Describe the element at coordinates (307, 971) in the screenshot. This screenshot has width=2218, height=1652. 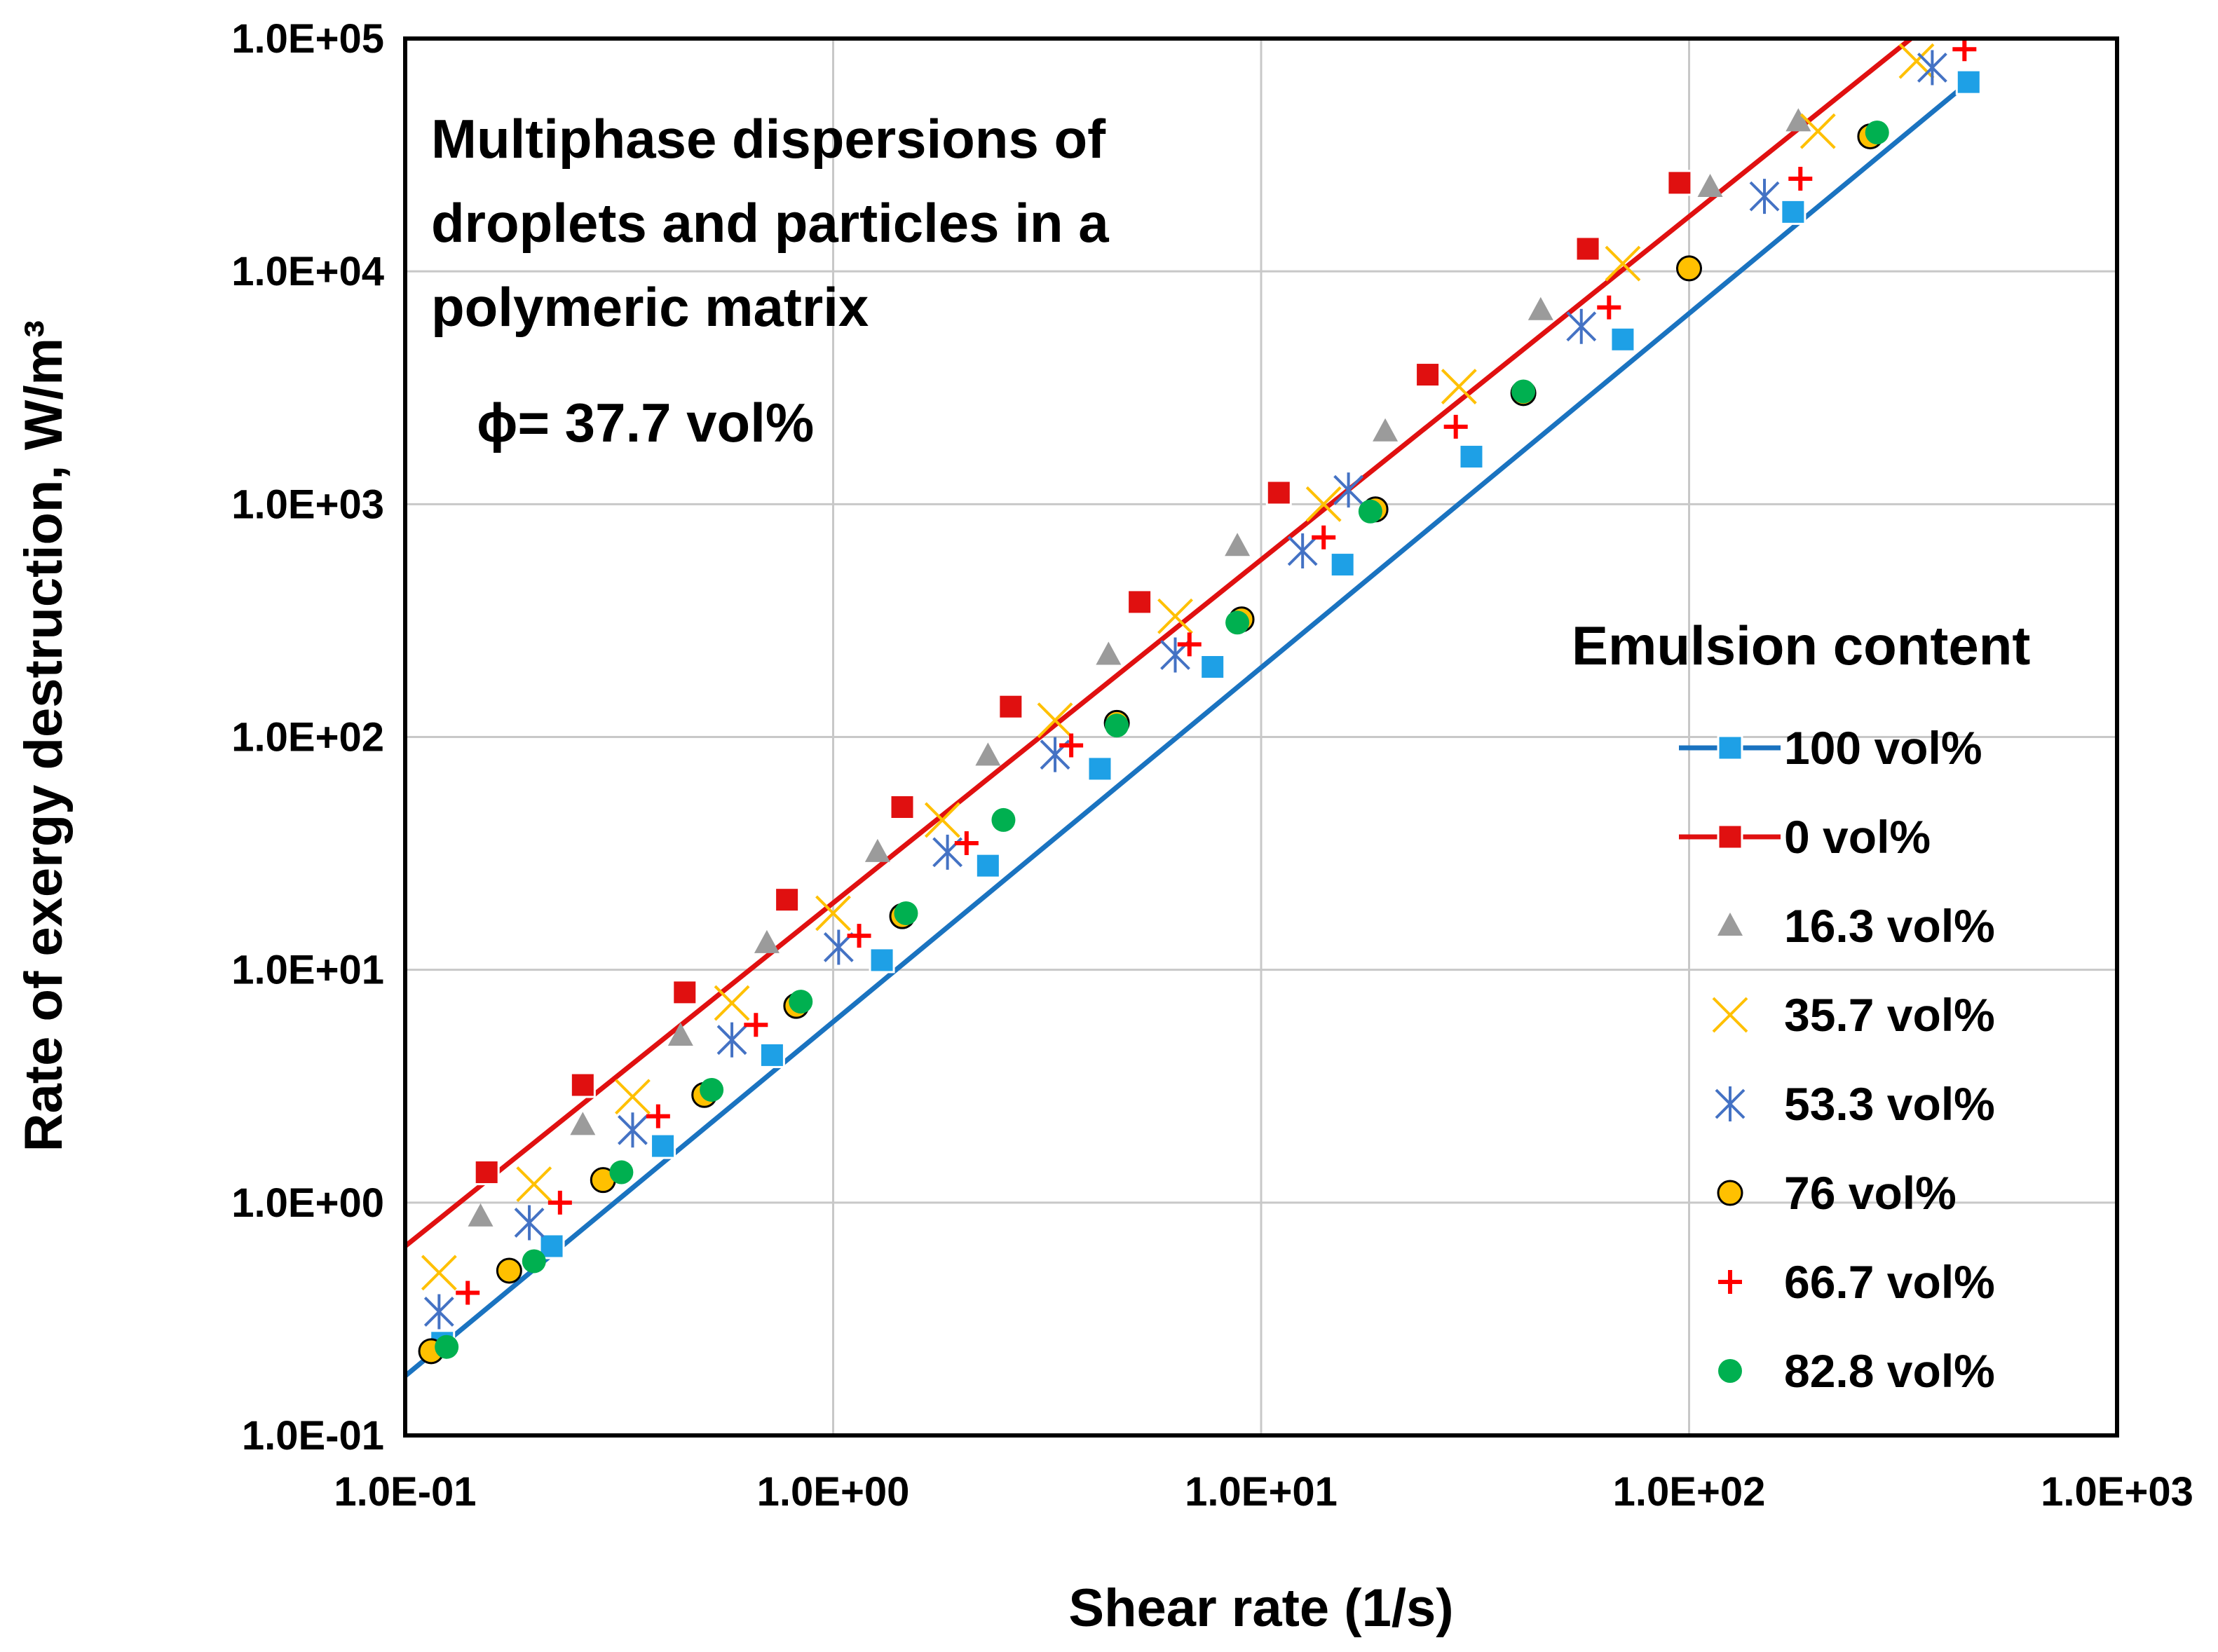
I see `y-tick-label: 1.0E+01` at that location.